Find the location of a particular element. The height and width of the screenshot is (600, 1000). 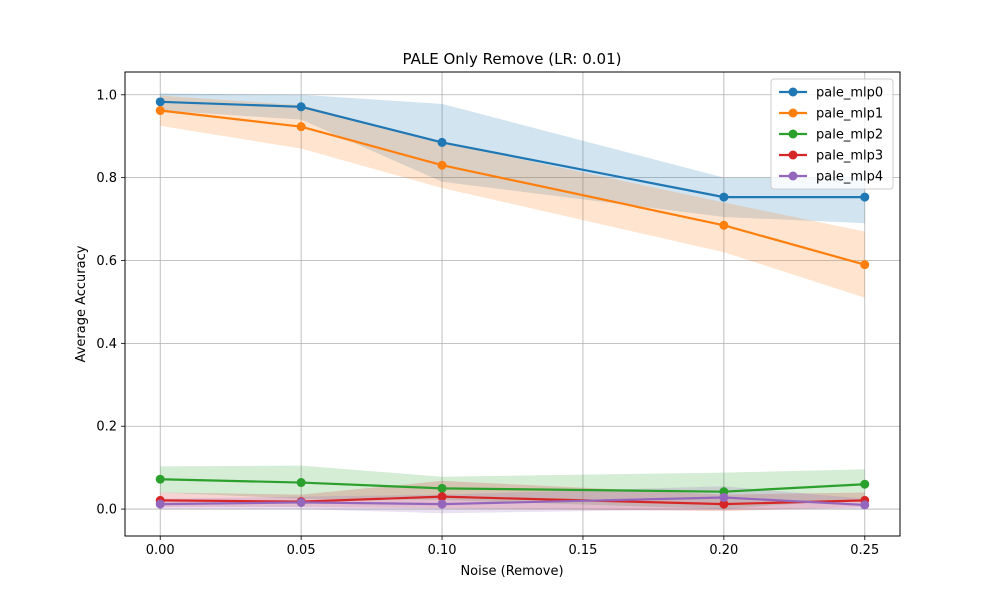

legend-box is located at coordinates (832, 134).